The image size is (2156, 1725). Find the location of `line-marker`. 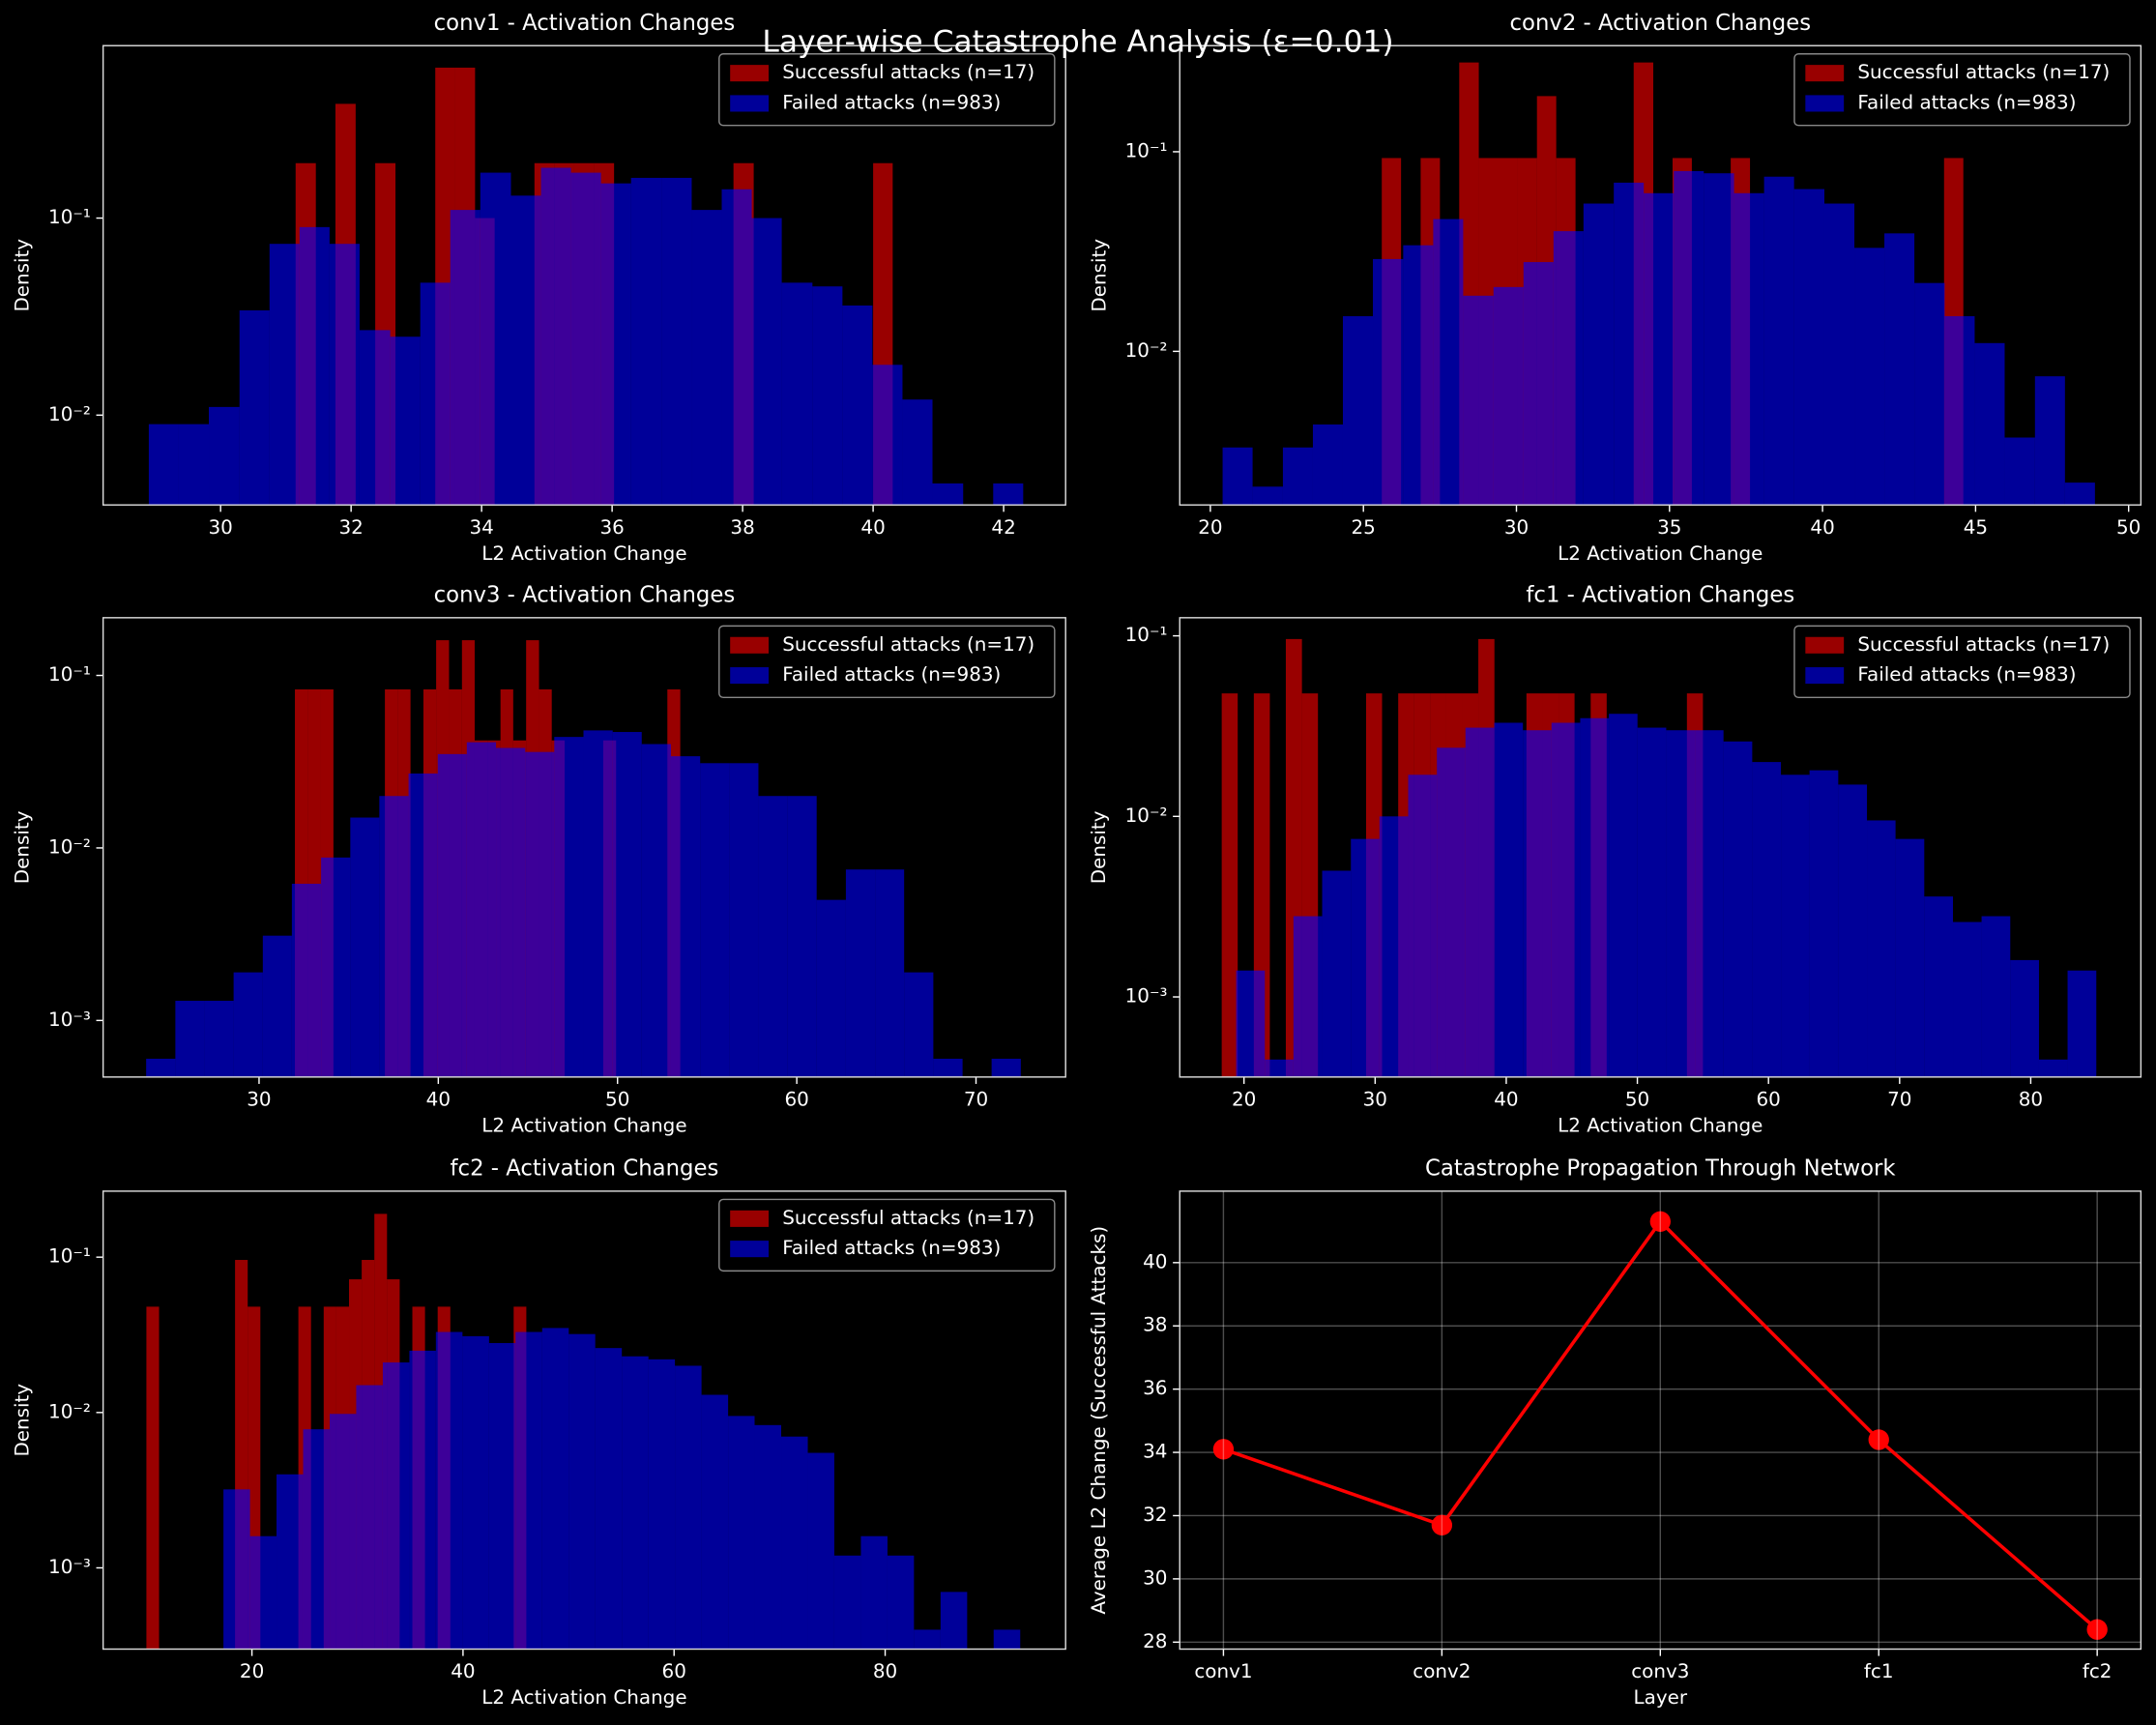

line-marker is located at coordinates (1442, 1524).